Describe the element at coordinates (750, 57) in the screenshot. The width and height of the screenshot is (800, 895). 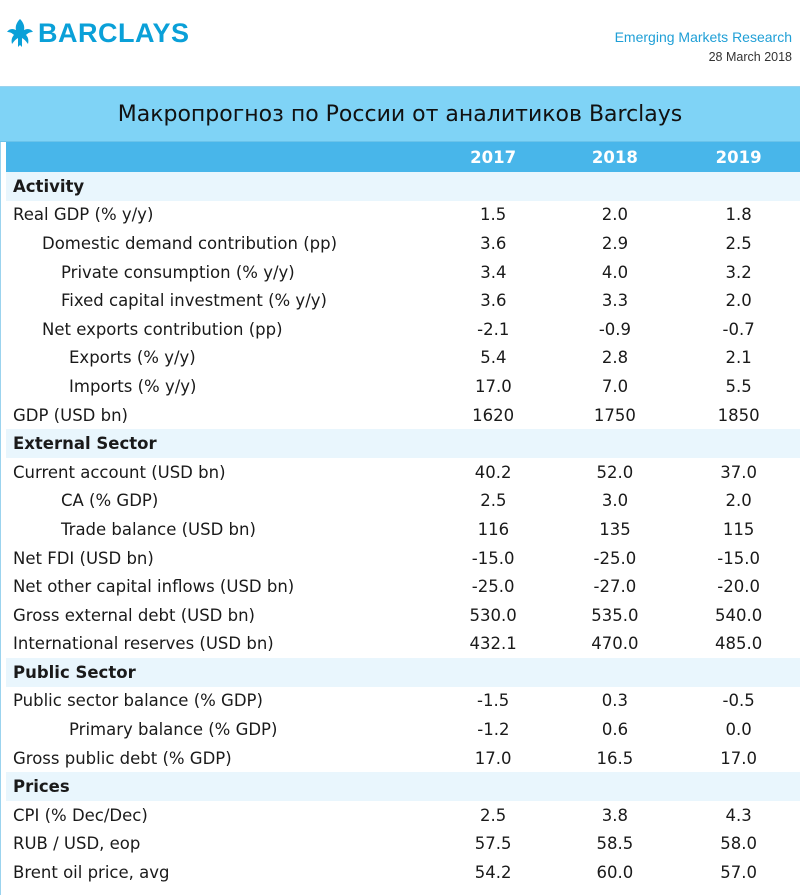
I see `report-date: 28 March 2018` at that location.